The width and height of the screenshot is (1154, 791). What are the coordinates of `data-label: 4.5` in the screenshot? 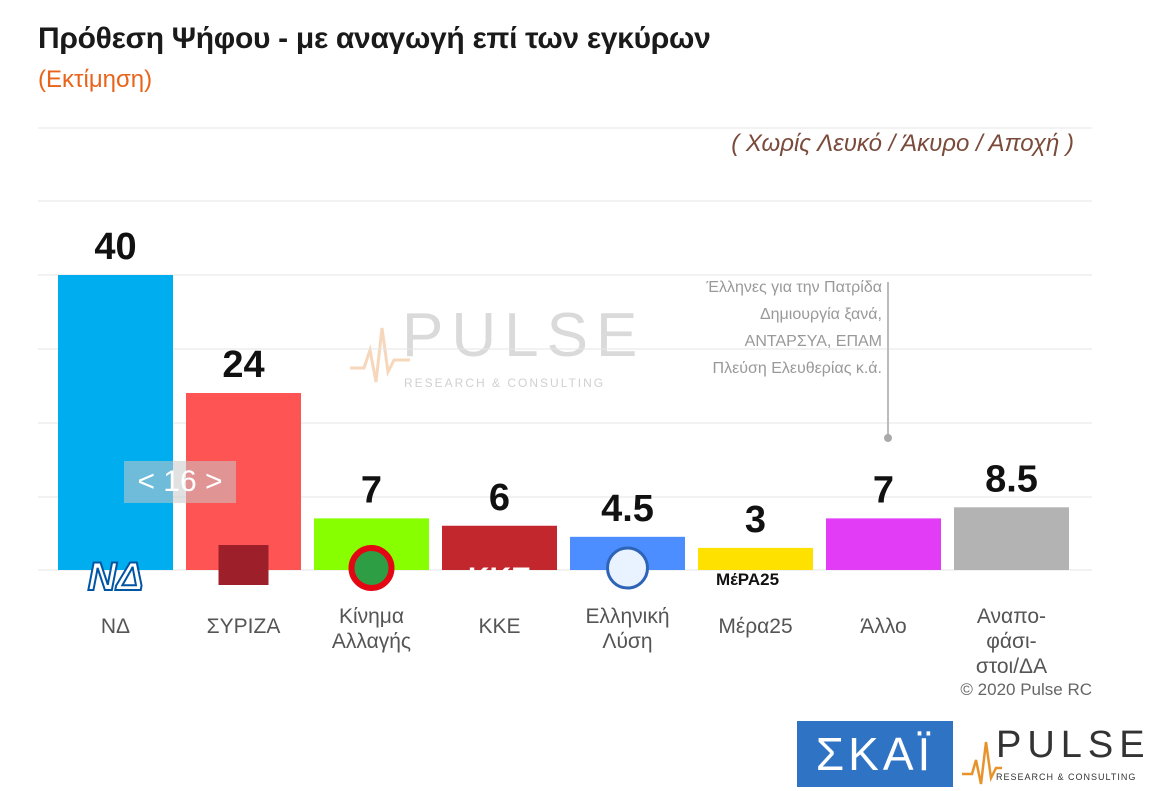 It's located at (627, 509).